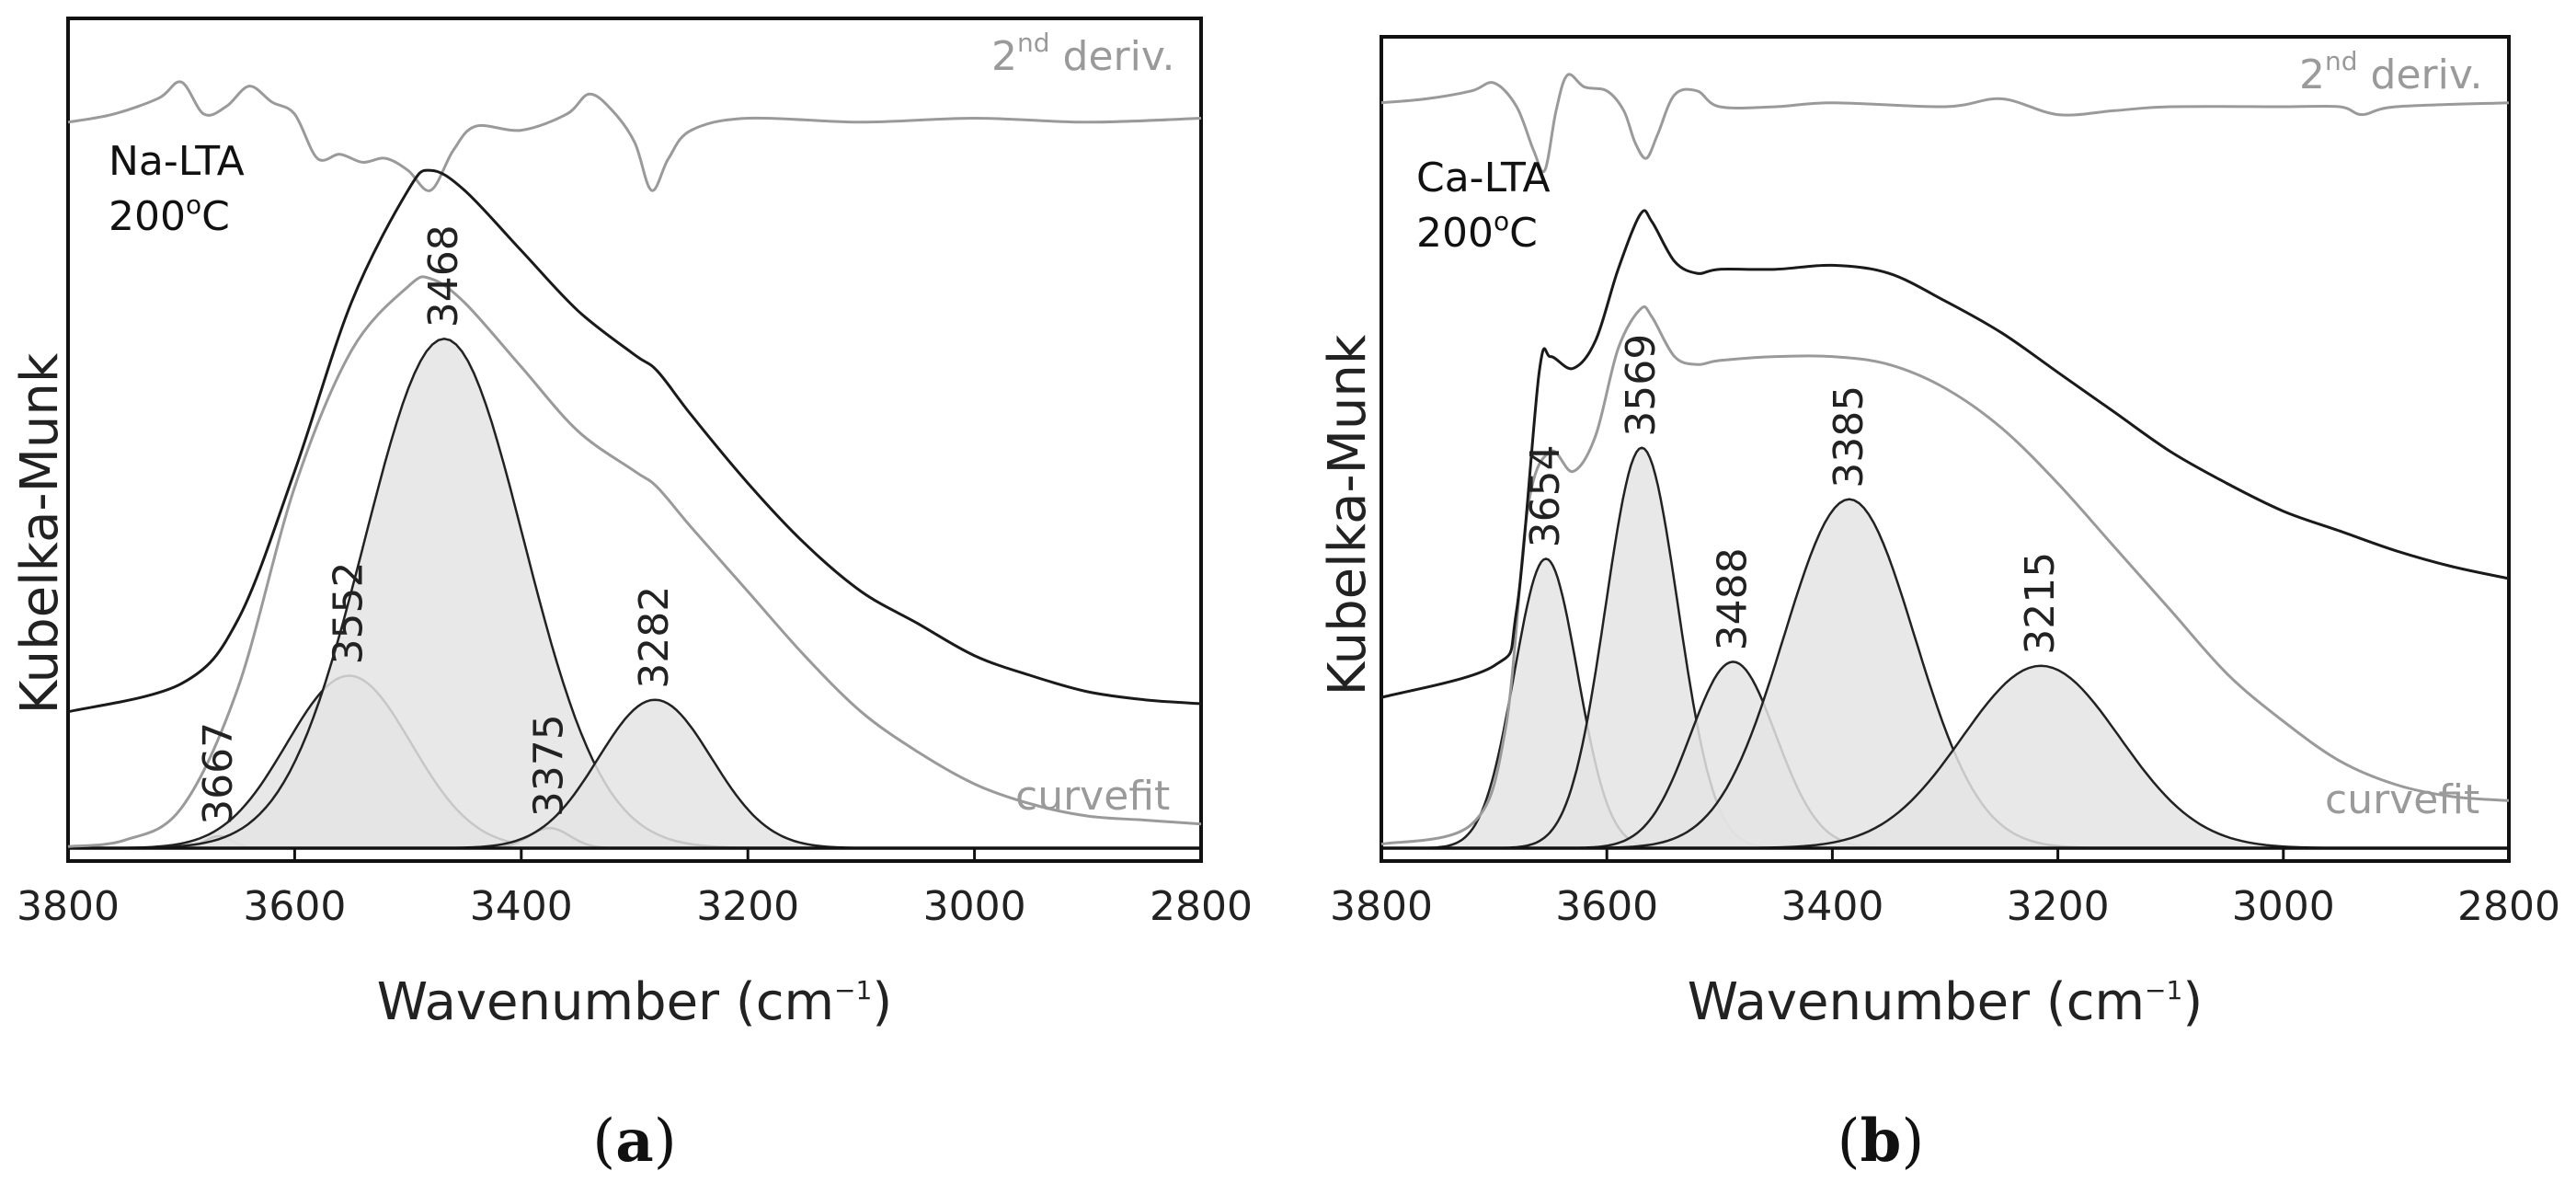 The width and height of the screenshot is (2576, 1183). What do you see at coordinates (1477, 231) in the screenshot?
I see `temperature-label-b: 200oC` at bounding box center [1477, 231].